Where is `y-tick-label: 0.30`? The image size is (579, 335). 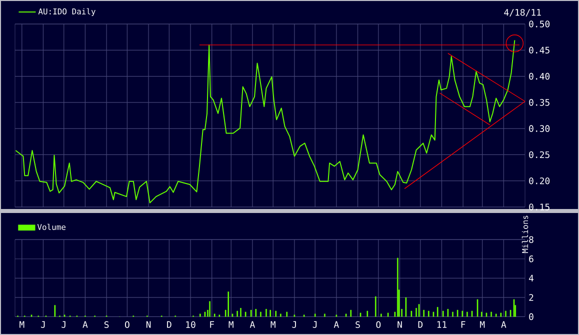
y-tick-label: 0.30 is located at coordinates (539, 128).